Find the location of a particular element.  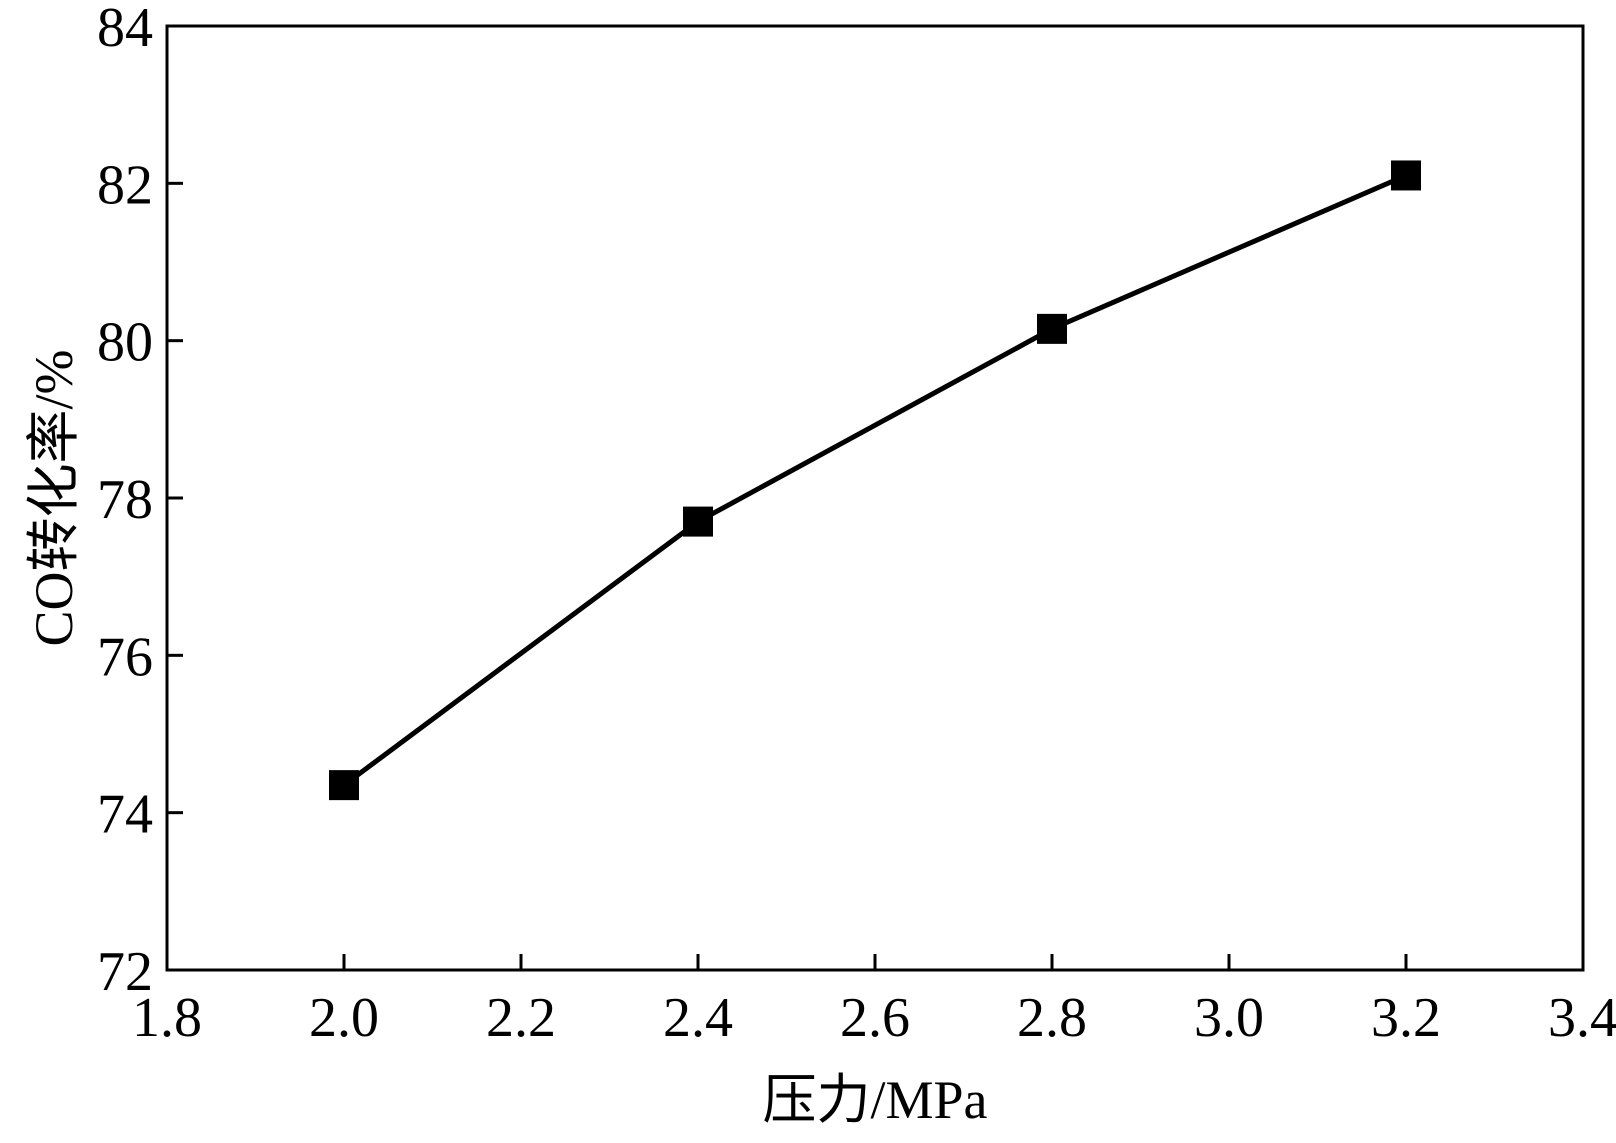

y-tick-label: 74 is located at coordinates (125, 815).